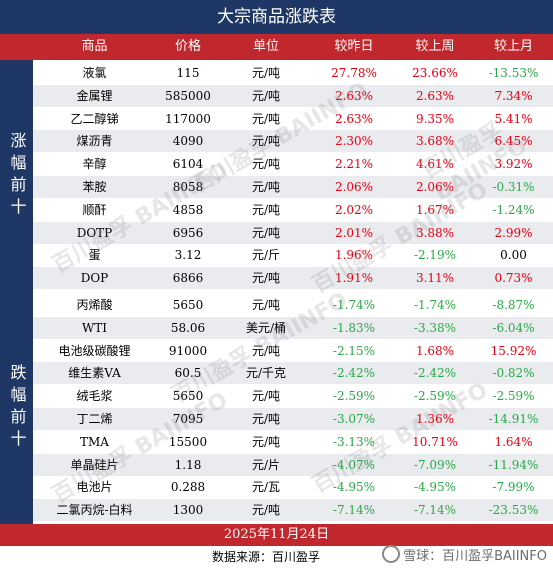  Describe the element at coordinates (354, 255) in the screenshot. I see `change-day-cell: 1.96%` at that location.